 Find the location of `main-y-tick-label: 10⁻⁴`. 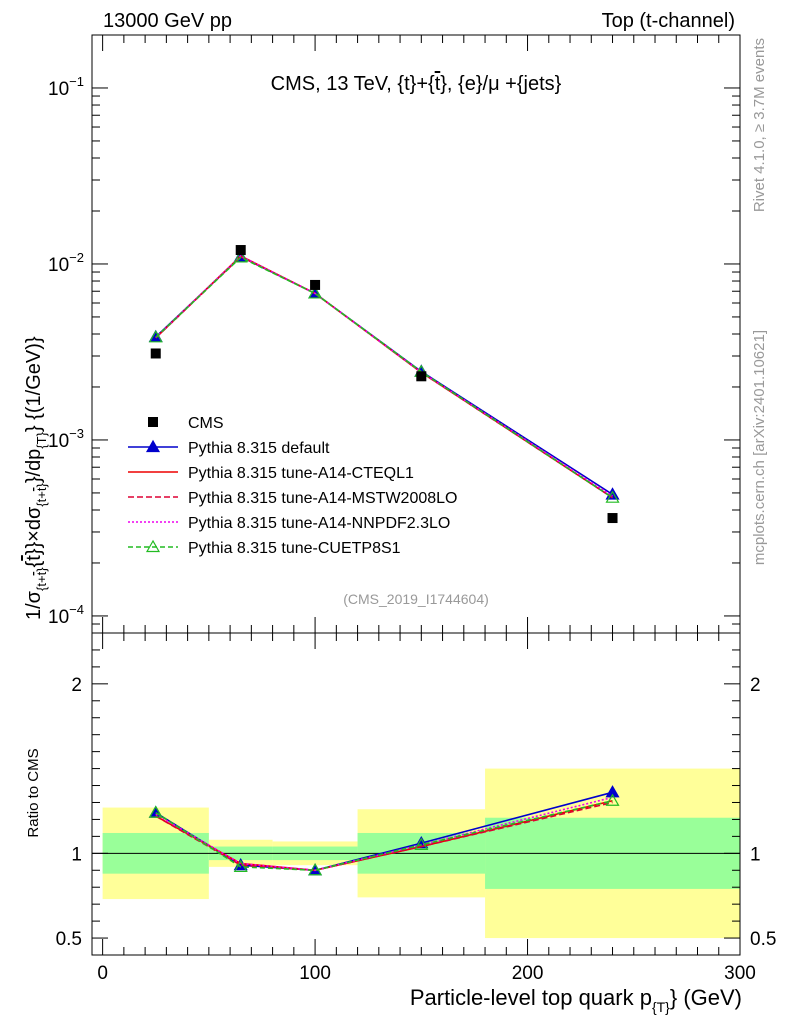

main-y-tick-label: 10⁻⁴ is located at coordinates (66, 615).